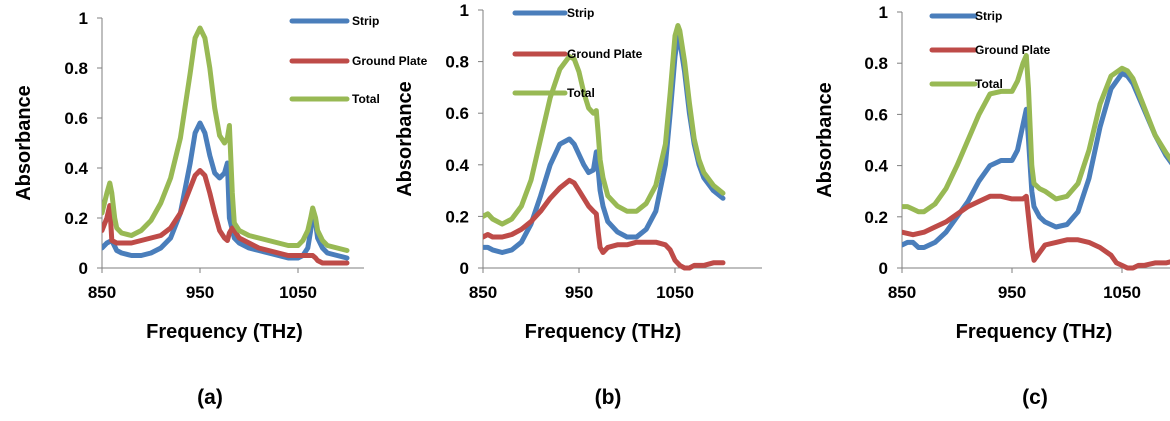 Image resolution: width=1170 pixels, height=421 pixels. What do you see at coordinates (210, 397) in the screenshot?
I see `panel-label: (a)` at bounding box center [210, 397].